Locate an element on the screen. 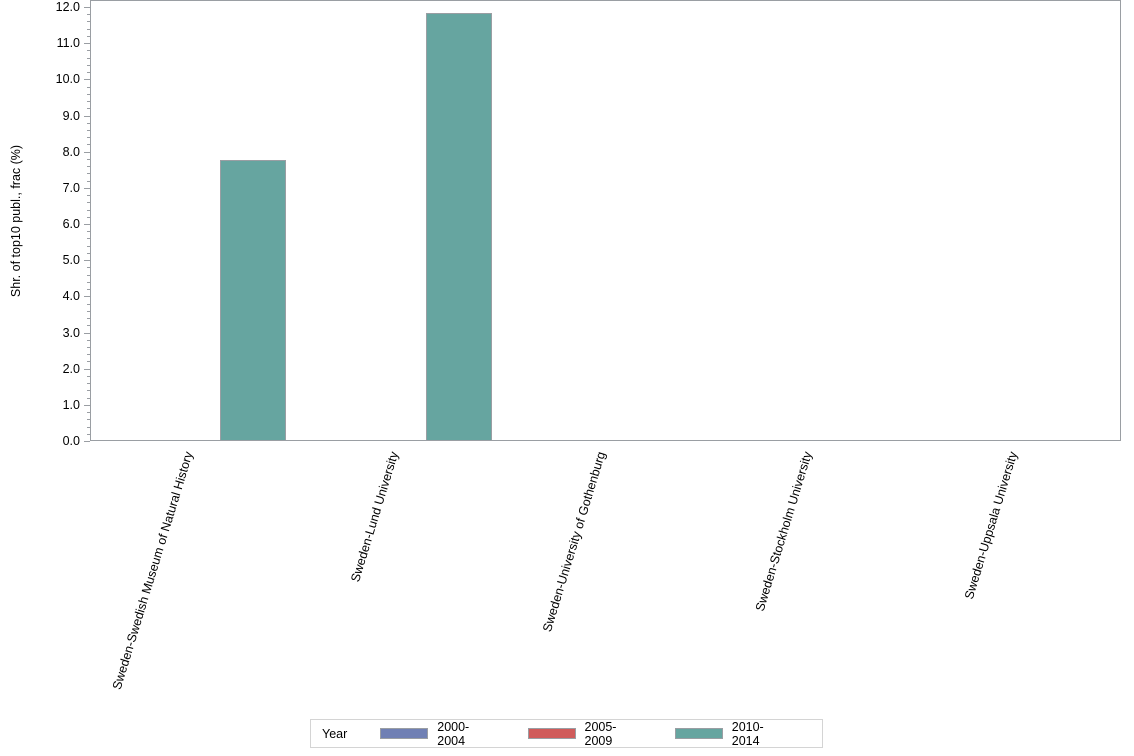  x-tick-label: Sweden-Swedish Museum of Natural History is located at coordinates (152, 570).